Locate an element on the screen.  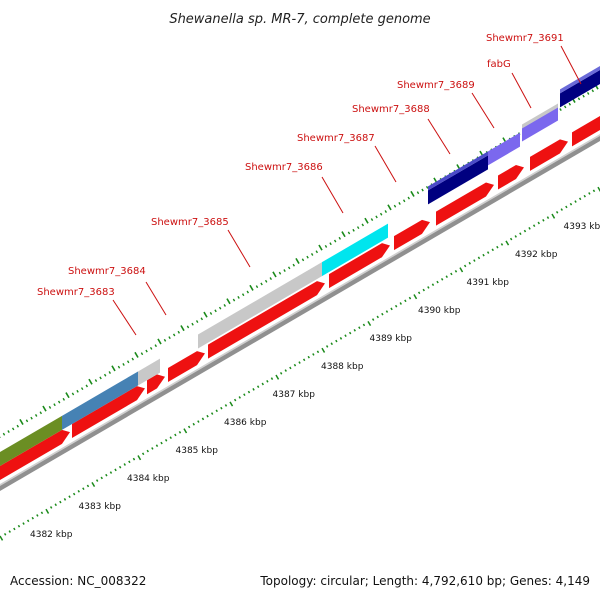
accession-text: Accession: NC_008322 is located at coordinates (78, 581).